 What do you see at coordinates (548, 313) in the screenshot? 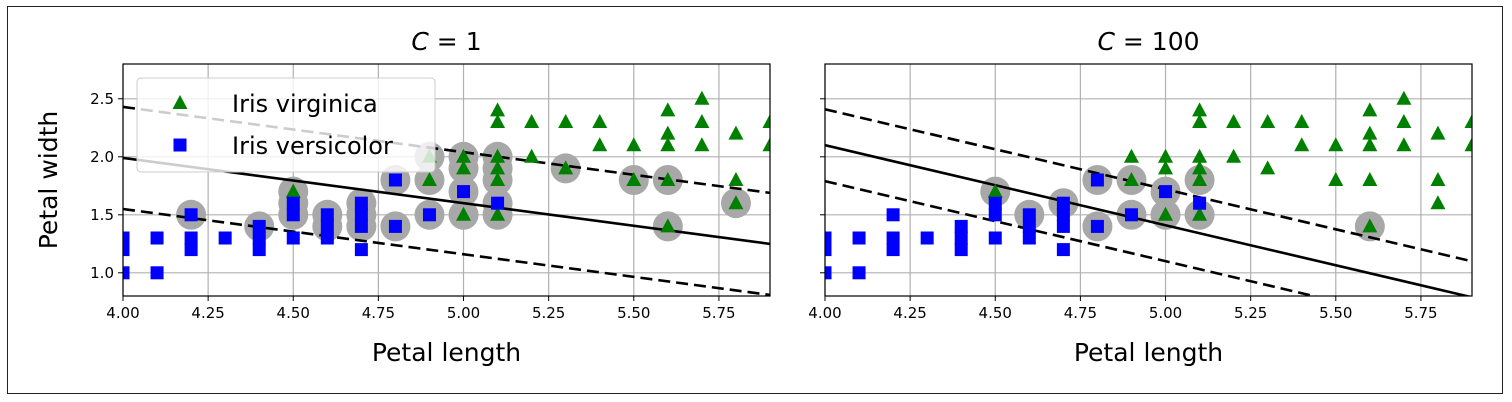
I see `x-tick-label: 5.25` at bounding box center [548, 313].